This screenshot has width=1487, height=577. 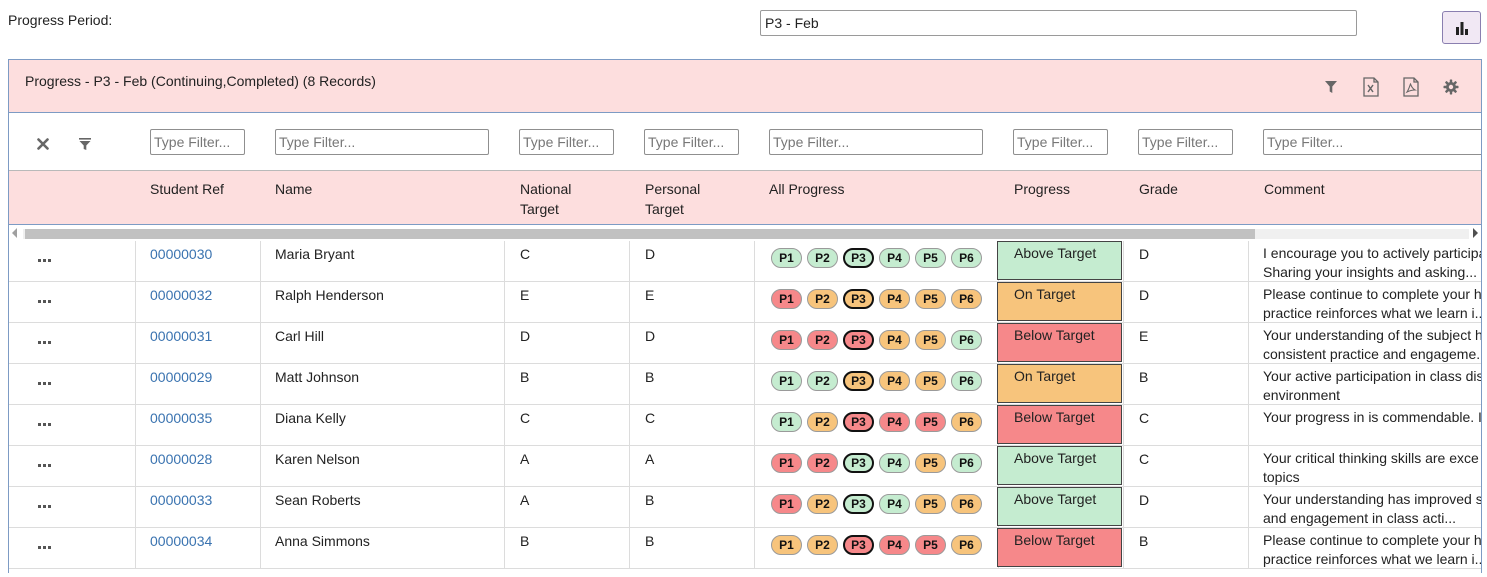 I want to click on clear-filters-button, so click(x=43, y=144).